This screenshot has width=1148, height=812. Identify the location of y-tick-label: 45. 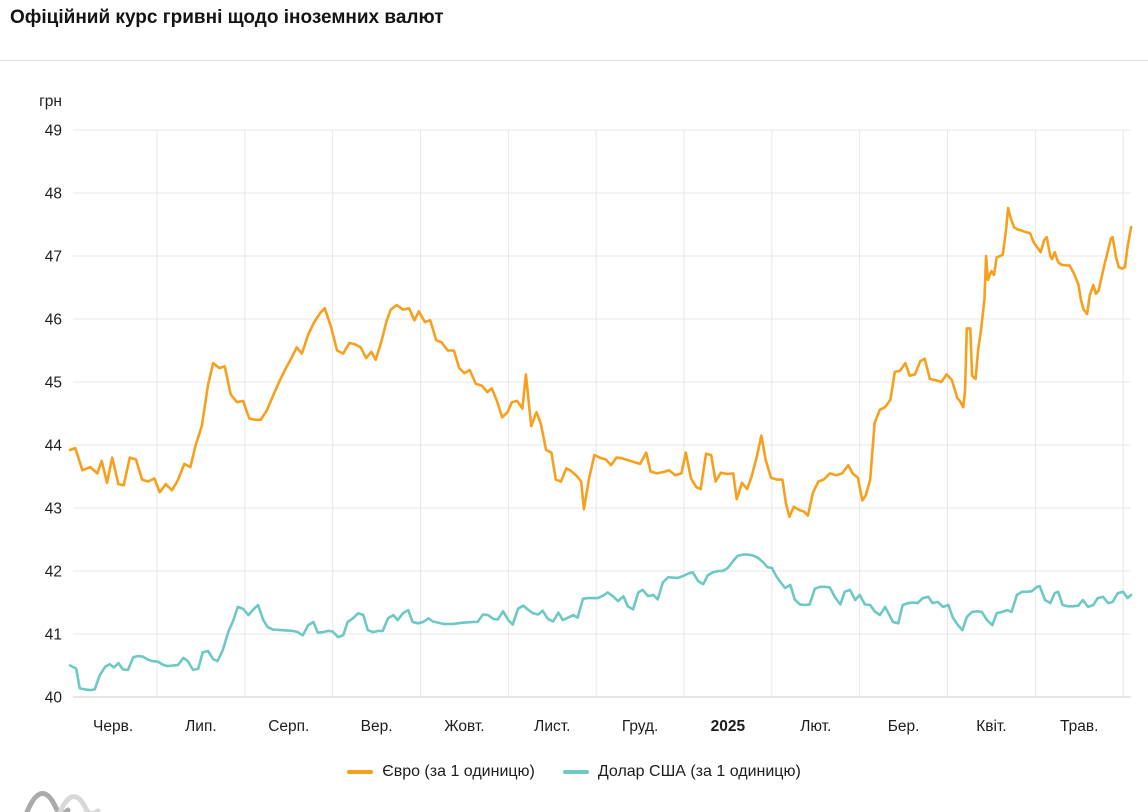
(53, 383).